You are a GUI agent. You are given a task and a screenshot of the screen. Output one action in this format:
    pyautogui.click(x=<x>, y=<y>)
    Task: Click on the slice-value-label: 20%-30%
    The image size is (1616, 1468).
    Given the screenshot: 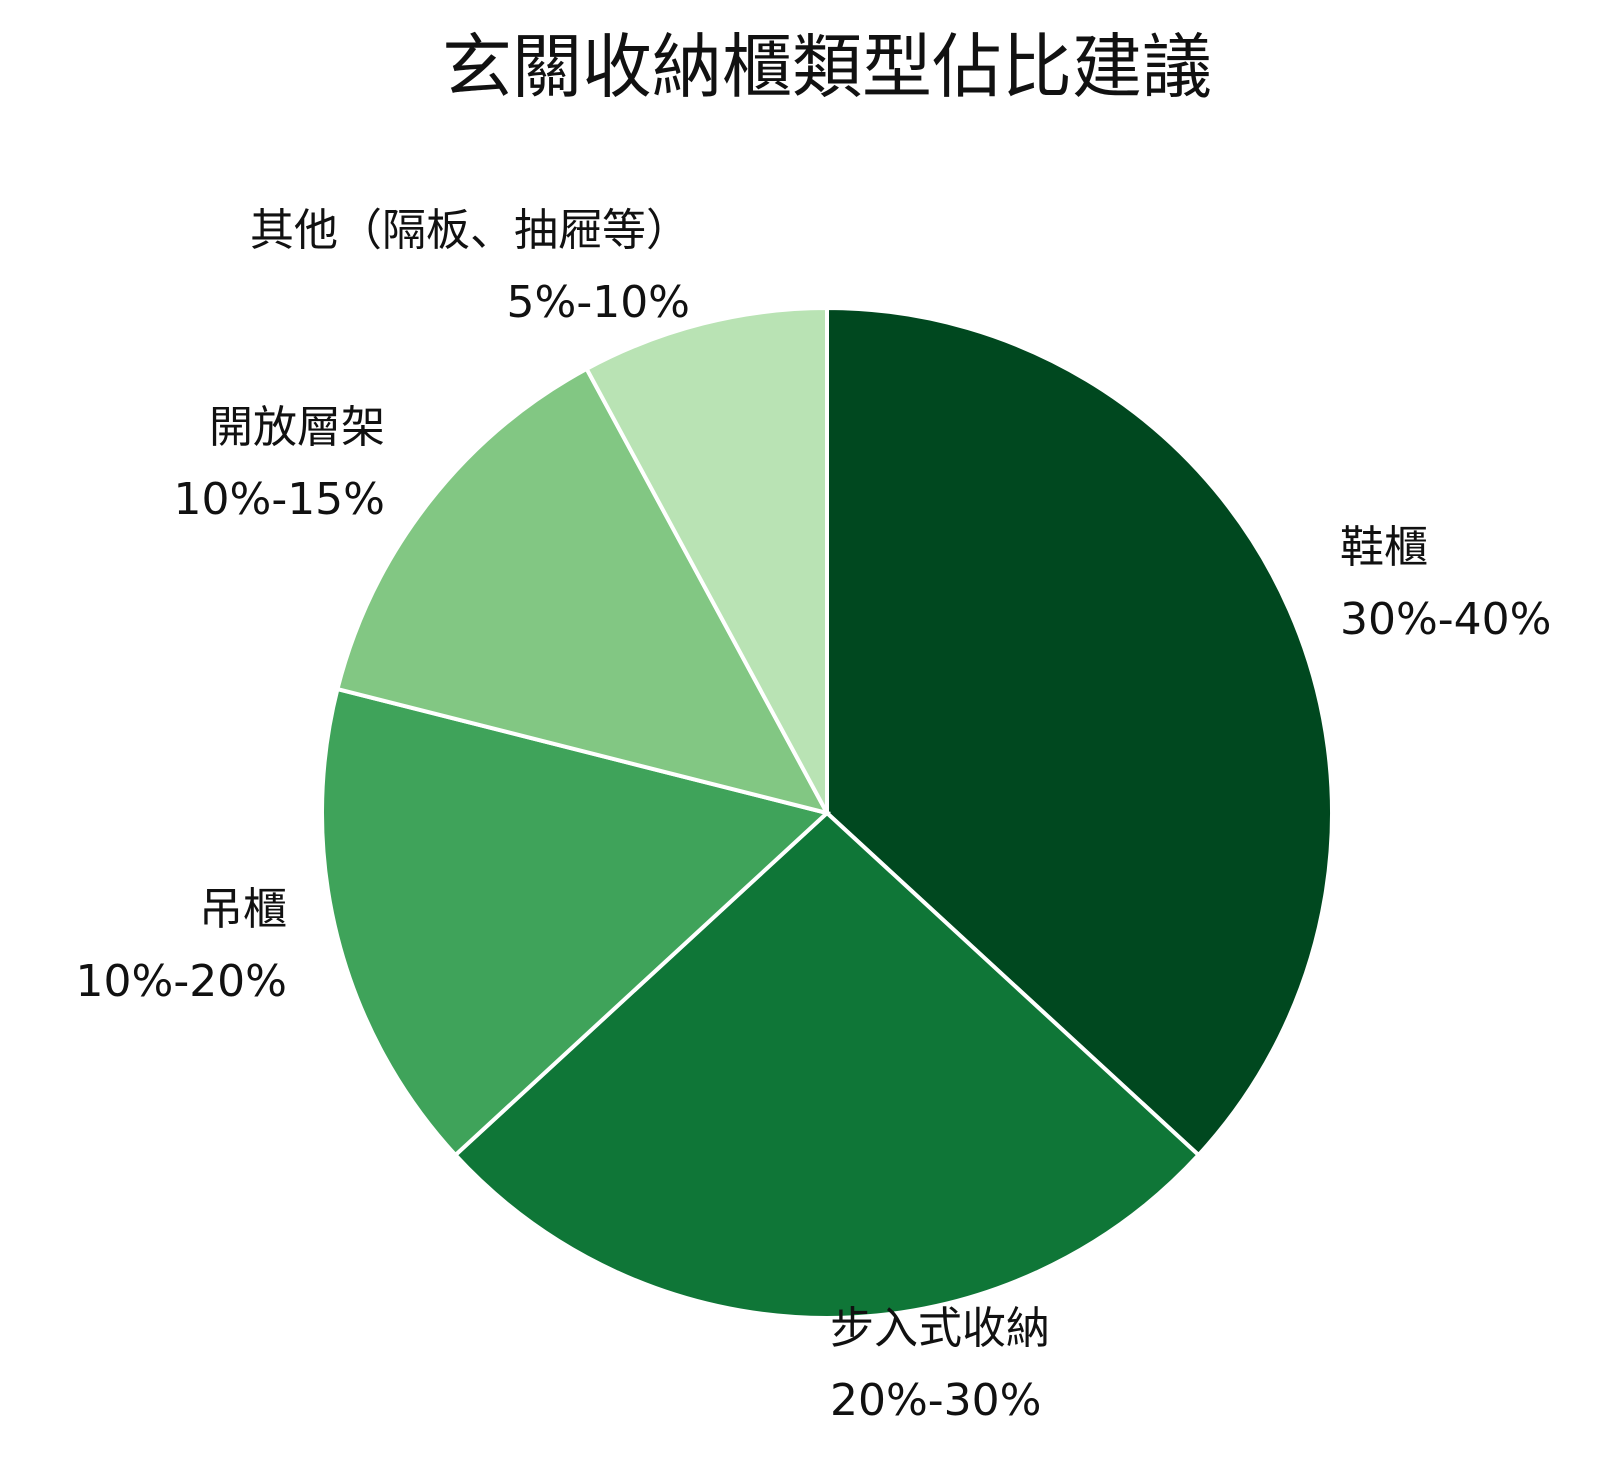 What is the action you would take?
    pyautogui.click(x=935, y=1400)
    